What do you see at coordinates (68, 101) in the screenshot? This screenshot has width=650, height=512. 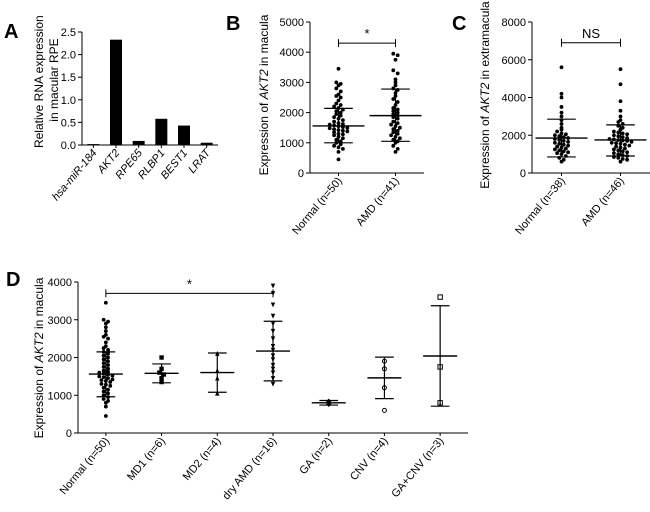 I see `panel-a-ytick-label: 1.0` at bounding box center [68, 101].